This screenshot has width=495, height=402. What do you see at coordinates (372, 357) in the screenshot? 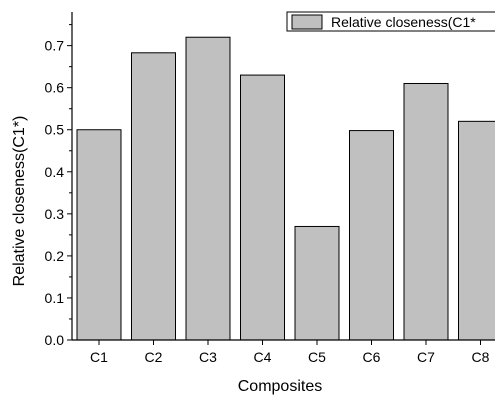
I see `x-tick-label-c6: C6` at bounding box center [372, 357].